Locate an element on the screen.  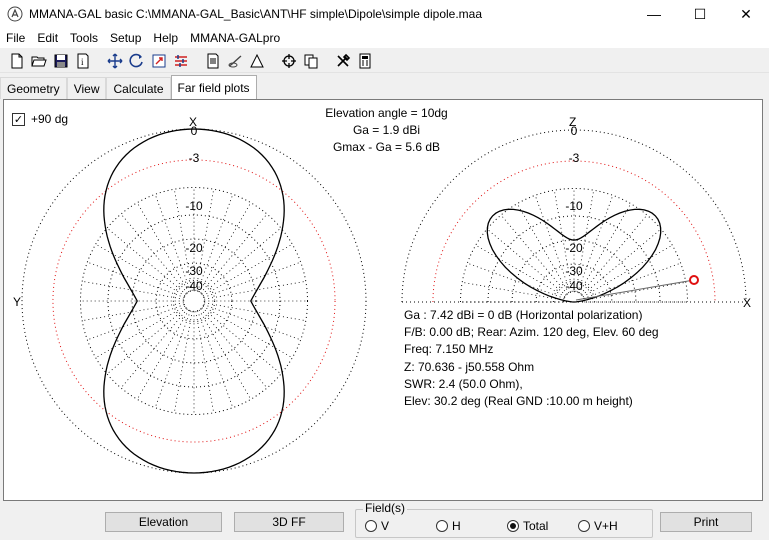
elevation-ring-label: -20 is located at coordinates (574, 248).